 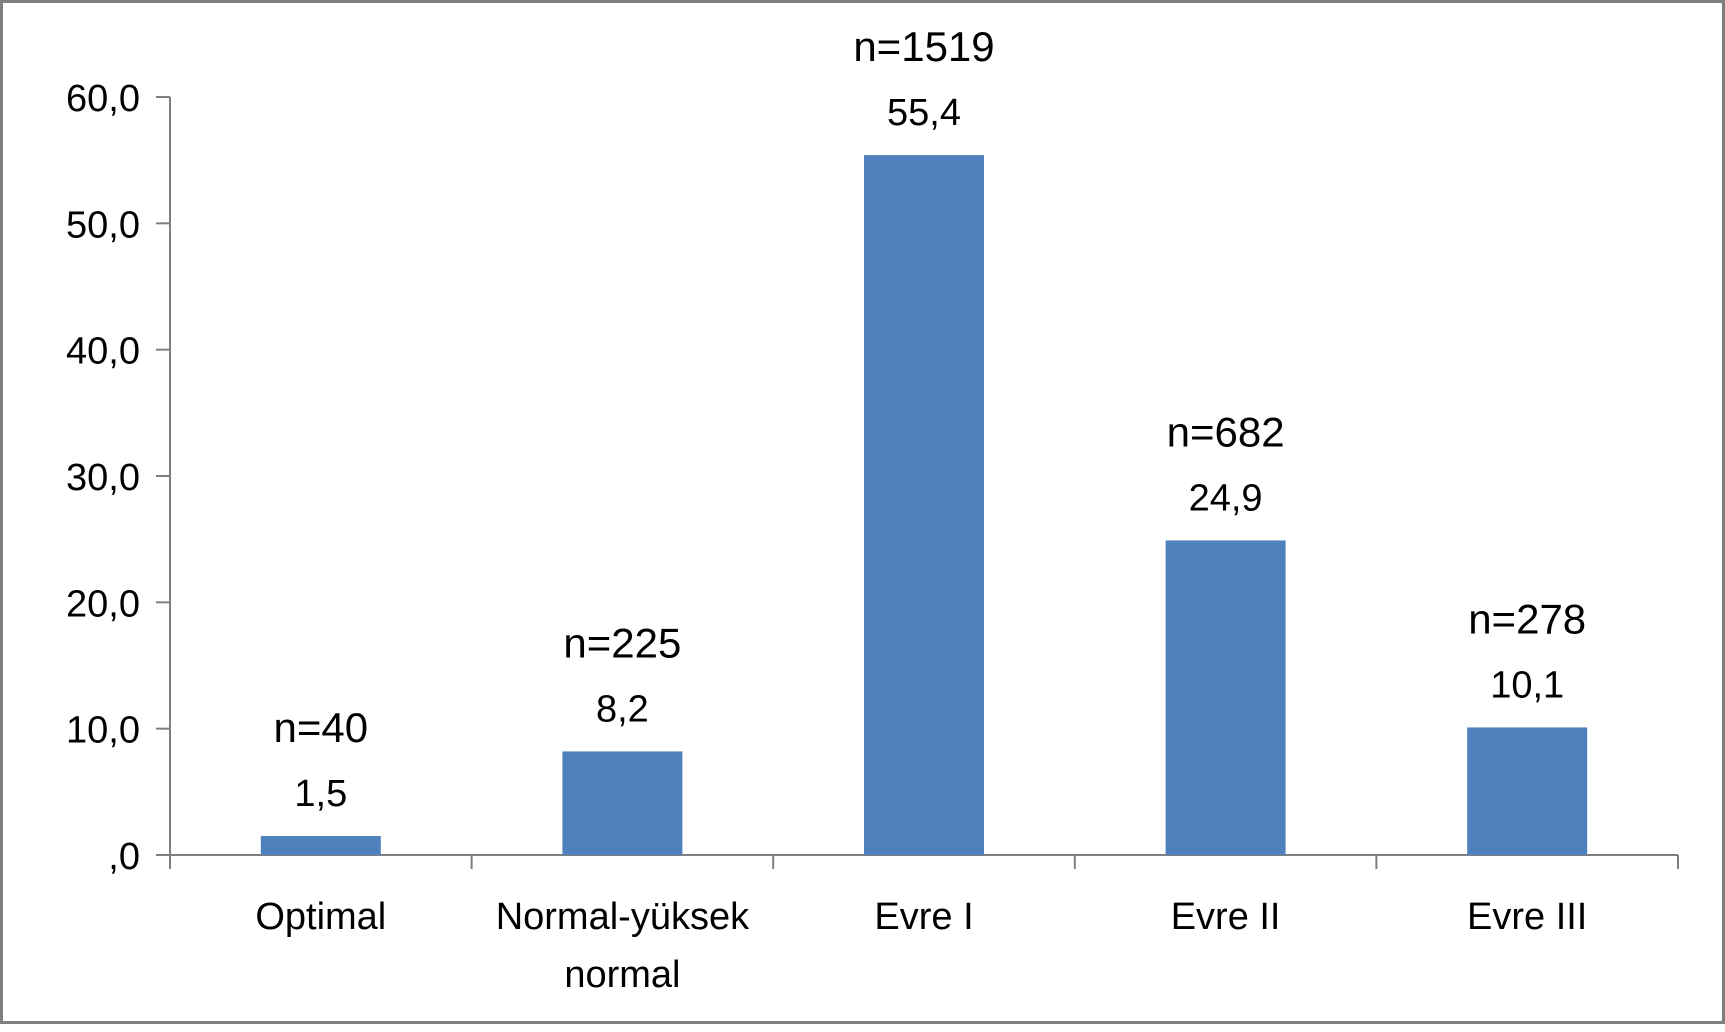 I want to click on x-tick-label: Evre I, so click(x=923, y=917).